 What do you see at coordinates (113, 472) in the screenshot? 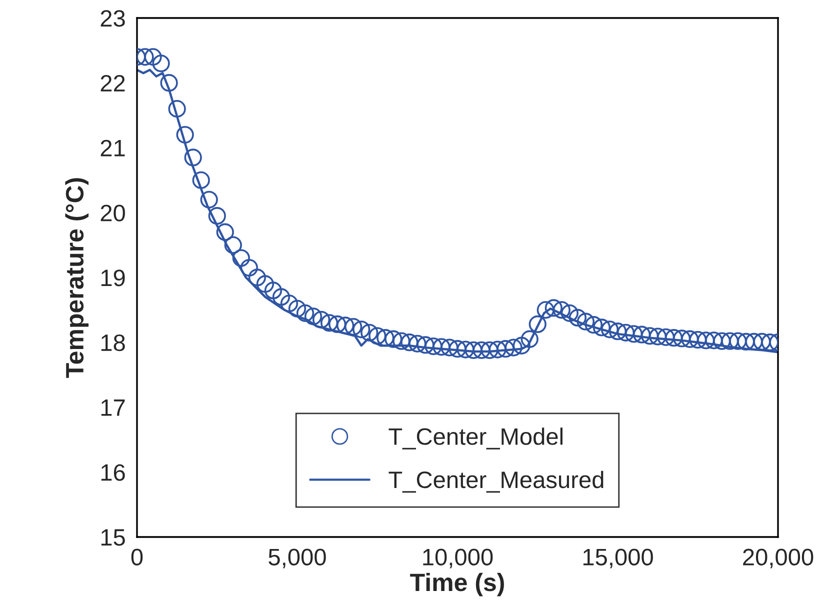
I see `y-tick-label: 16` at bounding box center [113, 472].